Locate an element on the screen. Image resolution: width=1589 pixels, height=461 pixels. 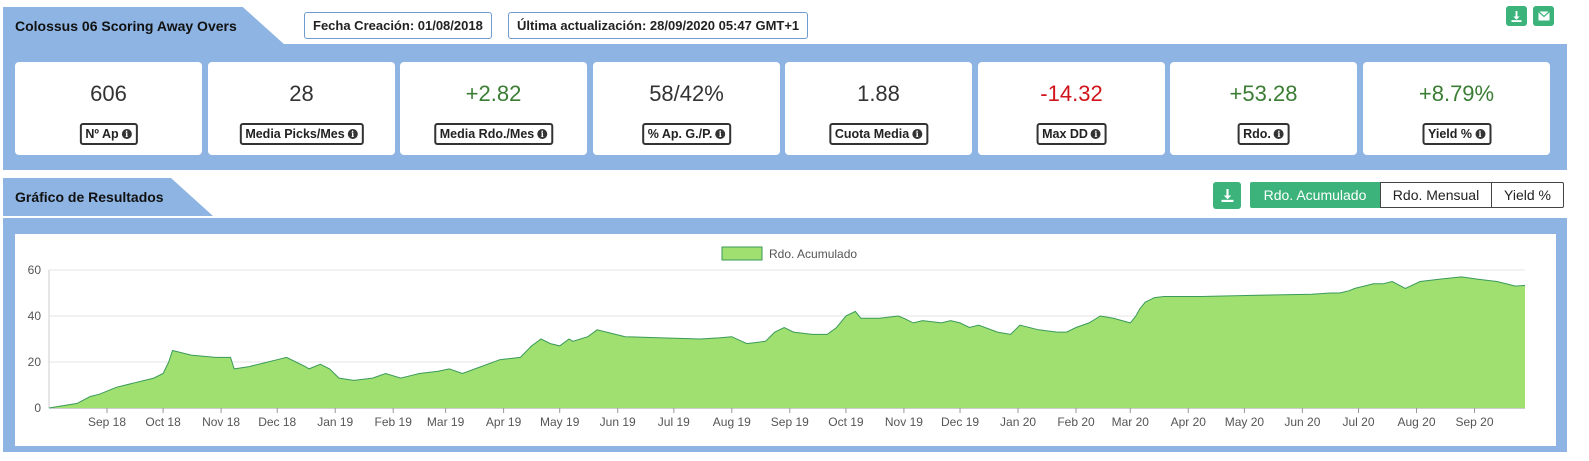
envelope-icon is located at coordinates (1543, 16).